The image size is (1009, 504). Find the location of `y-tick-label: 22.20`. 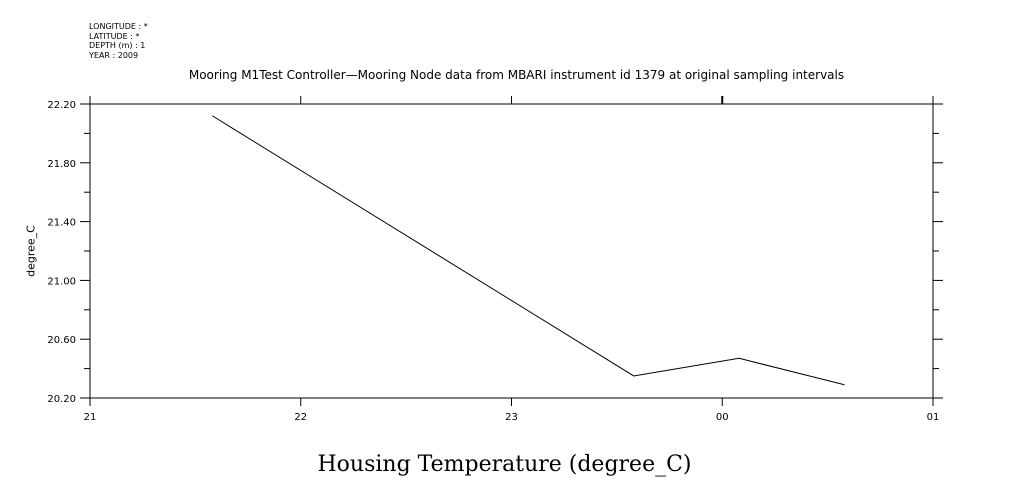

y-tick-label: 22.20 is located at coordinates (61, 105).